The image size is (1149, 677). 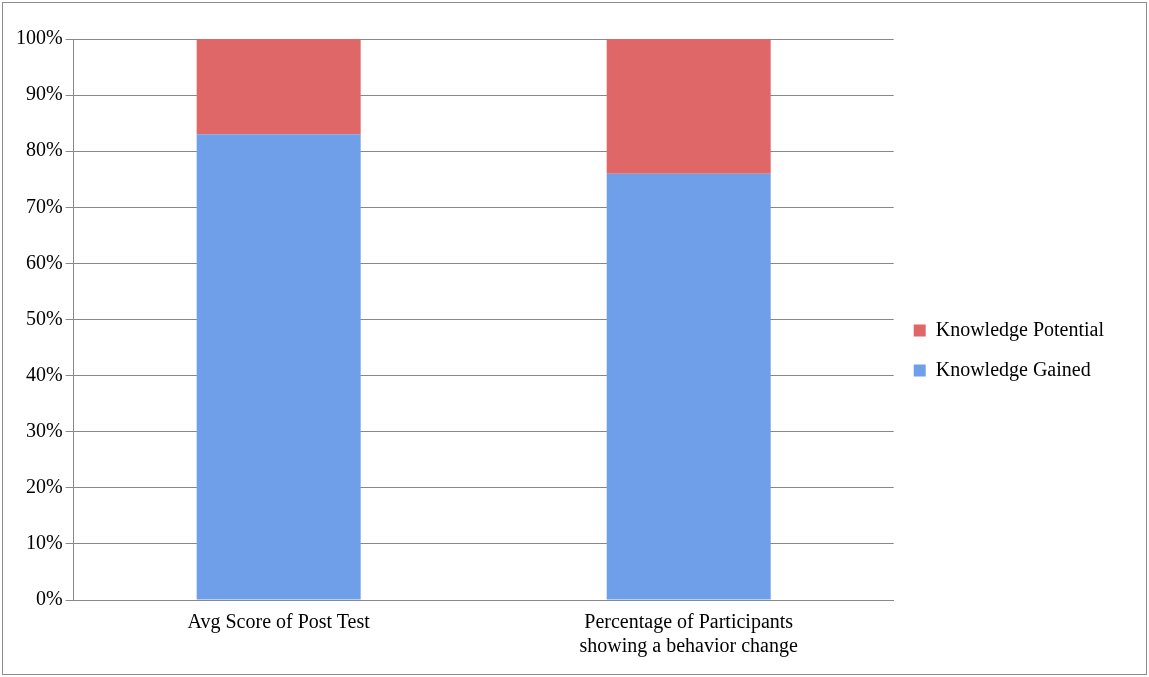 I want to click on x-tick-label: Avg Score of Post Test, so click(x=279, y=622).